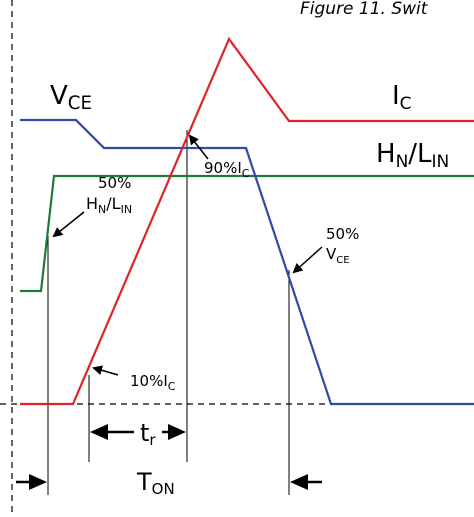 The image size is (474, 517). I want to click on vce-small-label: VCE, so click(338, 255).